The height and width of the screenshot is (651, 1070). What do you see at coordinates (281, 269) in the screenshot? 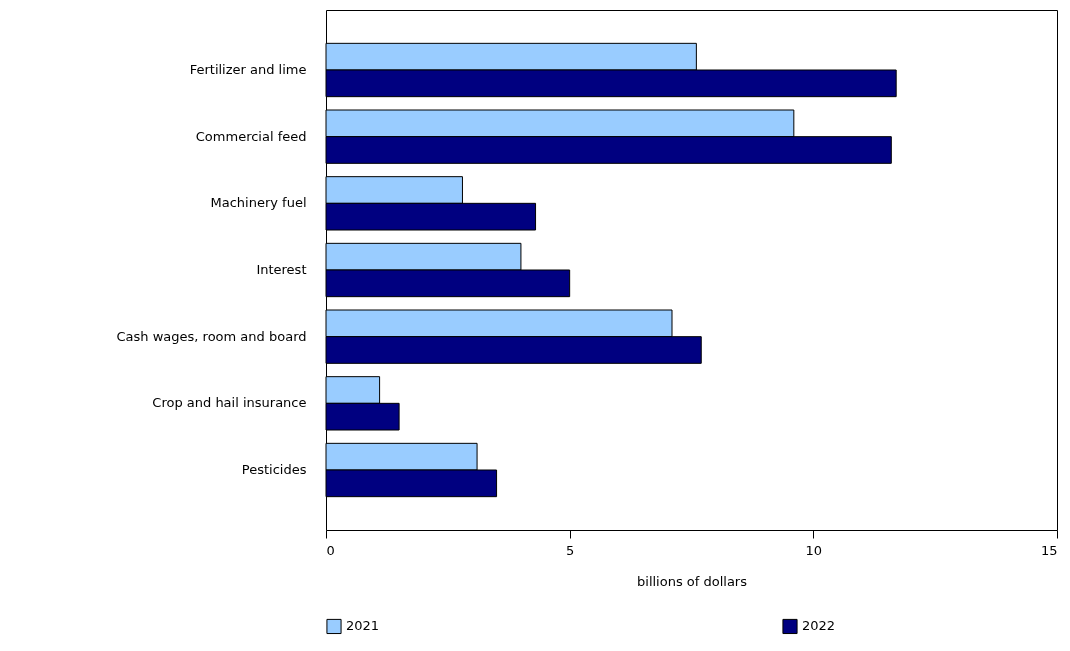
I see `y-tick-label: Interest` at bounding box center [281, 269].